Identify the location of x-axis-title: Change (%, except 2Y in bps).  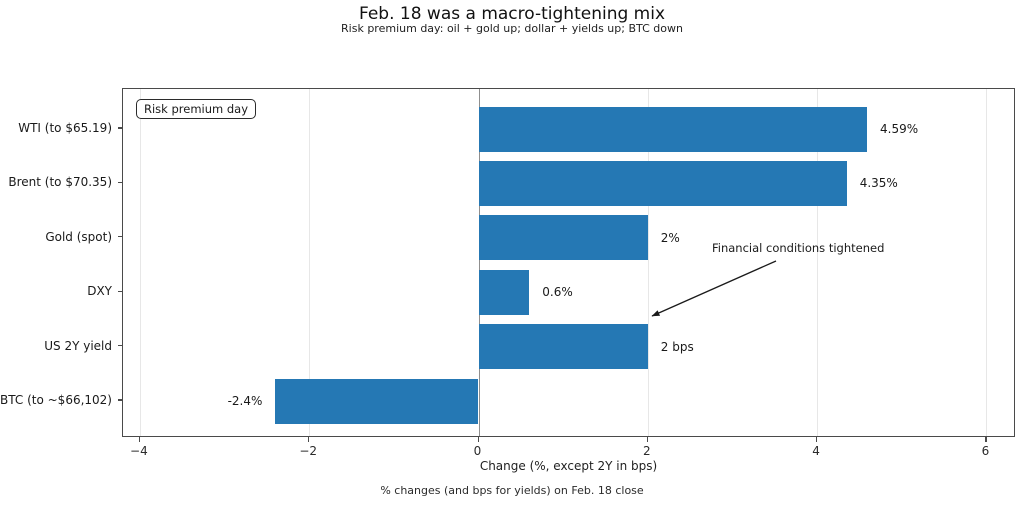
(568, 466).